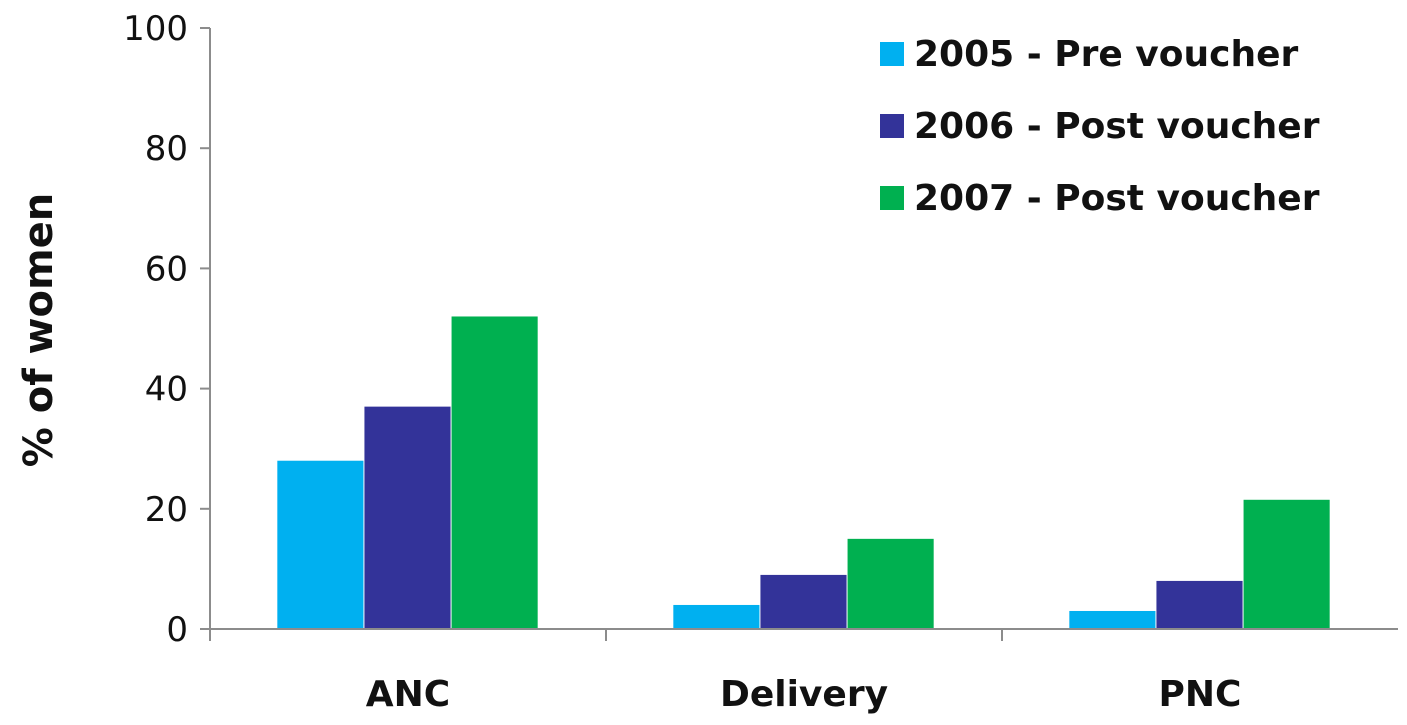 Image resolution: width=1407 pixels, height=725 pixels. I want to click on legend-label: 2006 - Post voucher, so click(1117, 126).